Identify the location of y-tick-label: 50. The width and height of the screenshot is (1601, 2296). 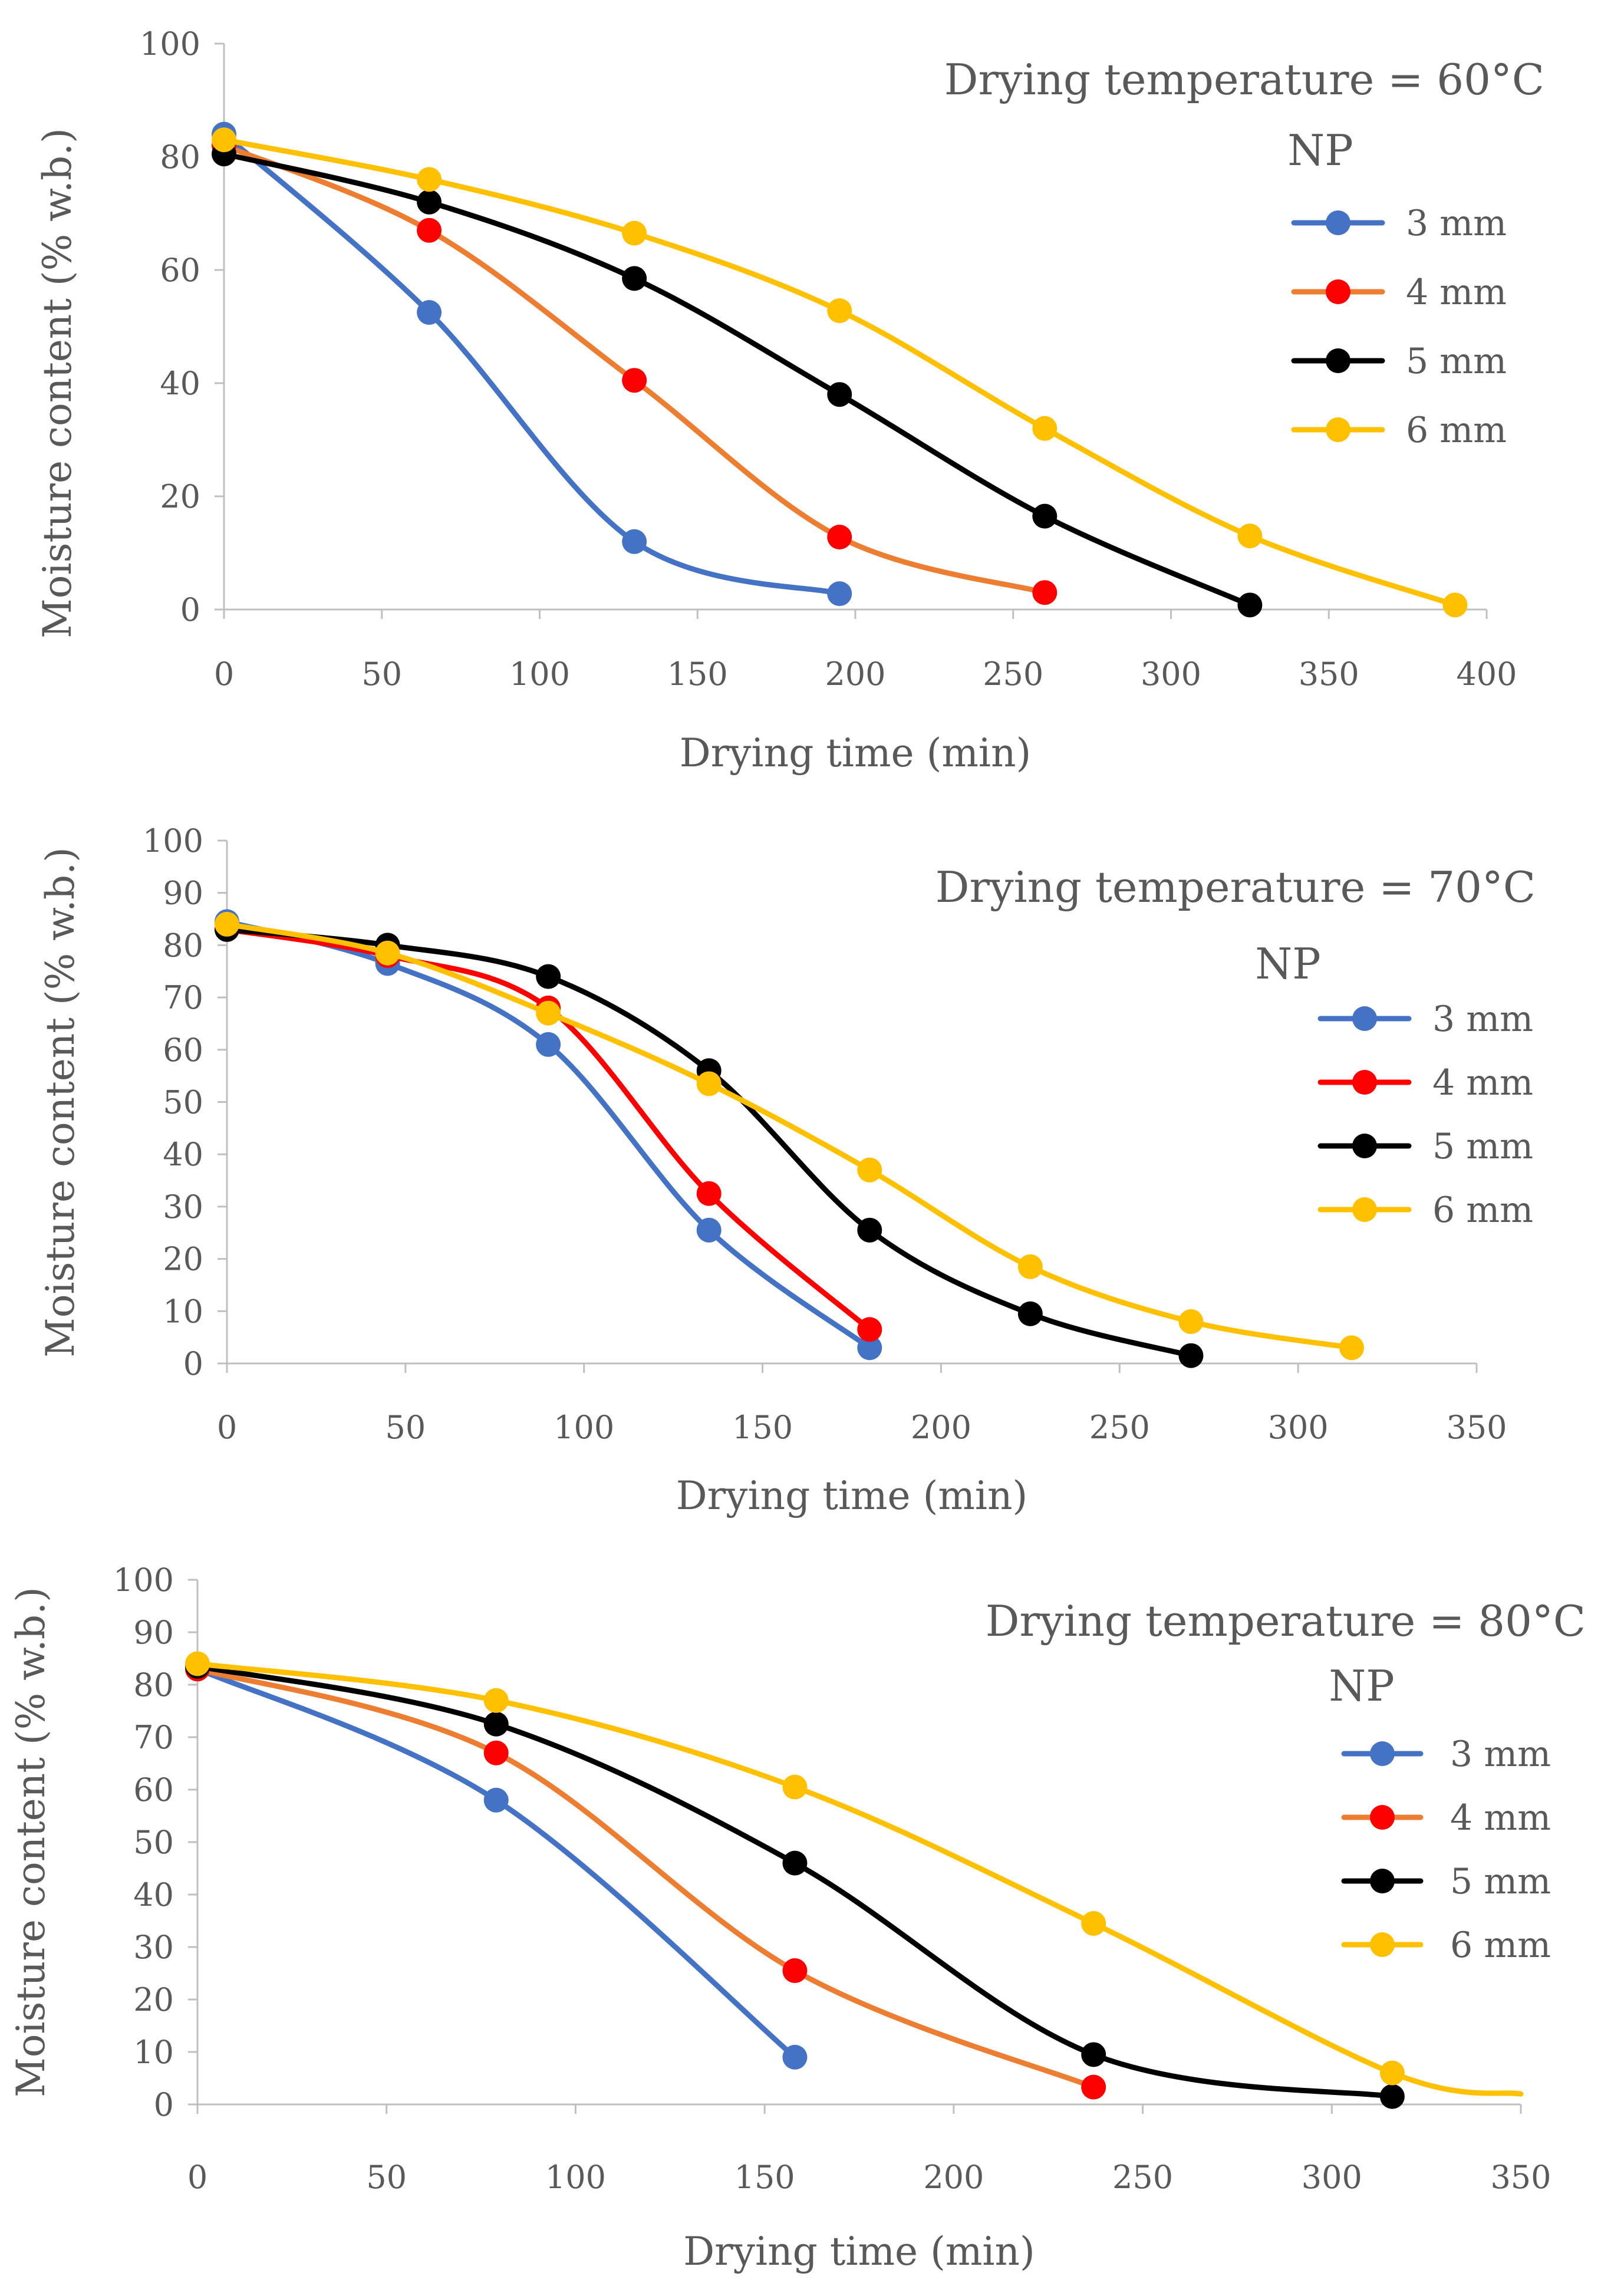
(183, 1102).